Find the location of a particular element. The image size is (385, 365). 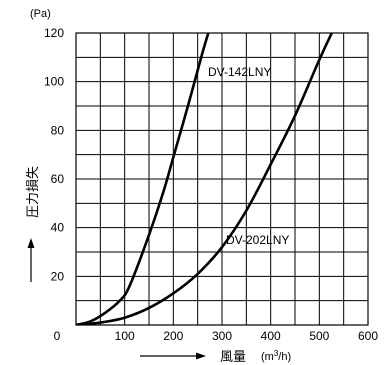

x-tick-label-0: 0 is located at coordinates (57, 336).